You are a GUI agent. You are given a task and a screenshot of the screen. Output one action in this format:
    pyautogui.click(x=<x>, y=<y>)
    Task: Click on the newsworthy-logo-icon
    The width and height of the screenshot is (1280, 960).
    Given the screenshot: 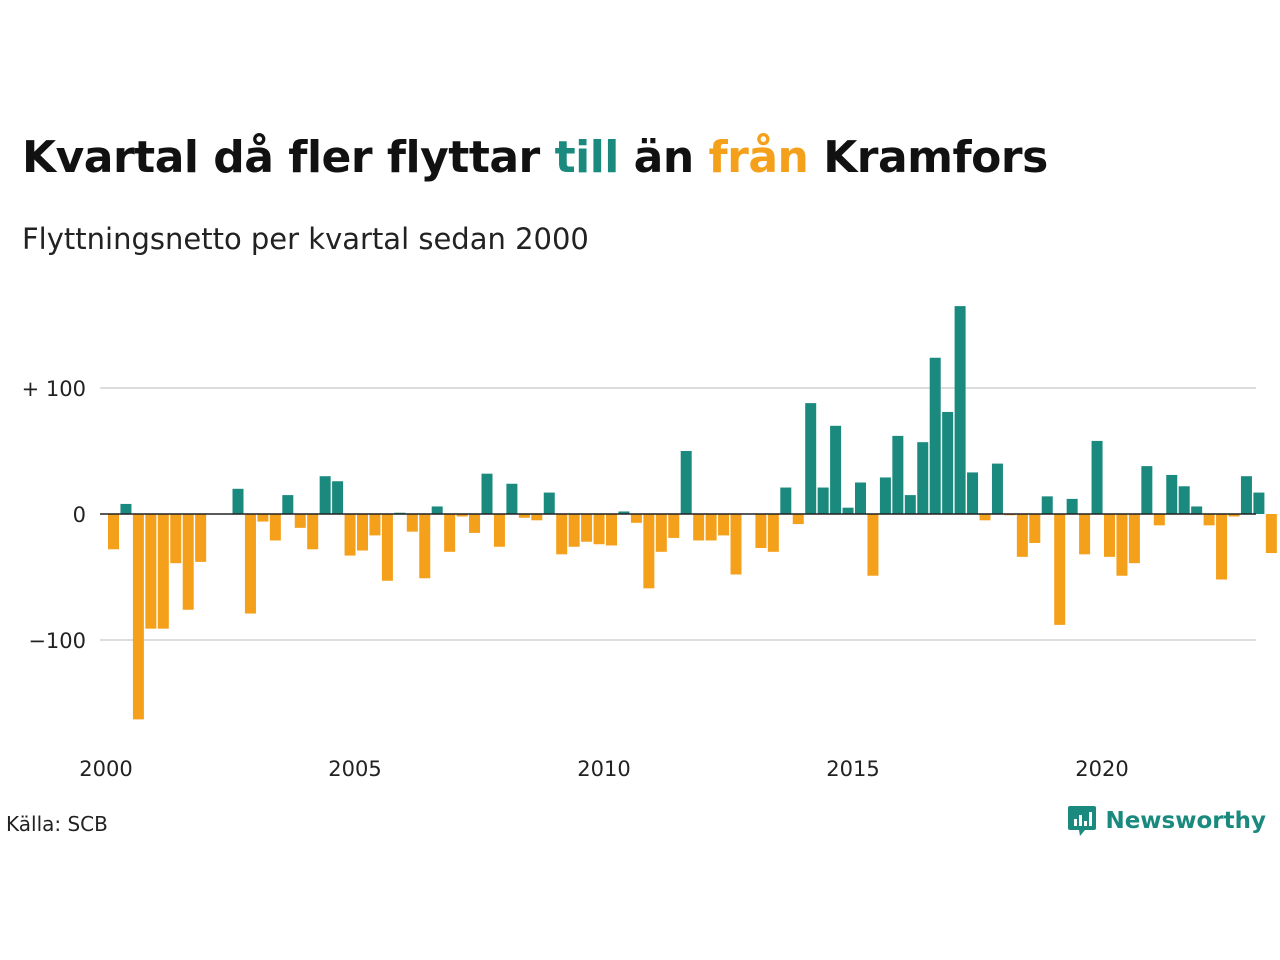 What is the action you would take?
    pyautogui.click(x=1082, y=821)
    